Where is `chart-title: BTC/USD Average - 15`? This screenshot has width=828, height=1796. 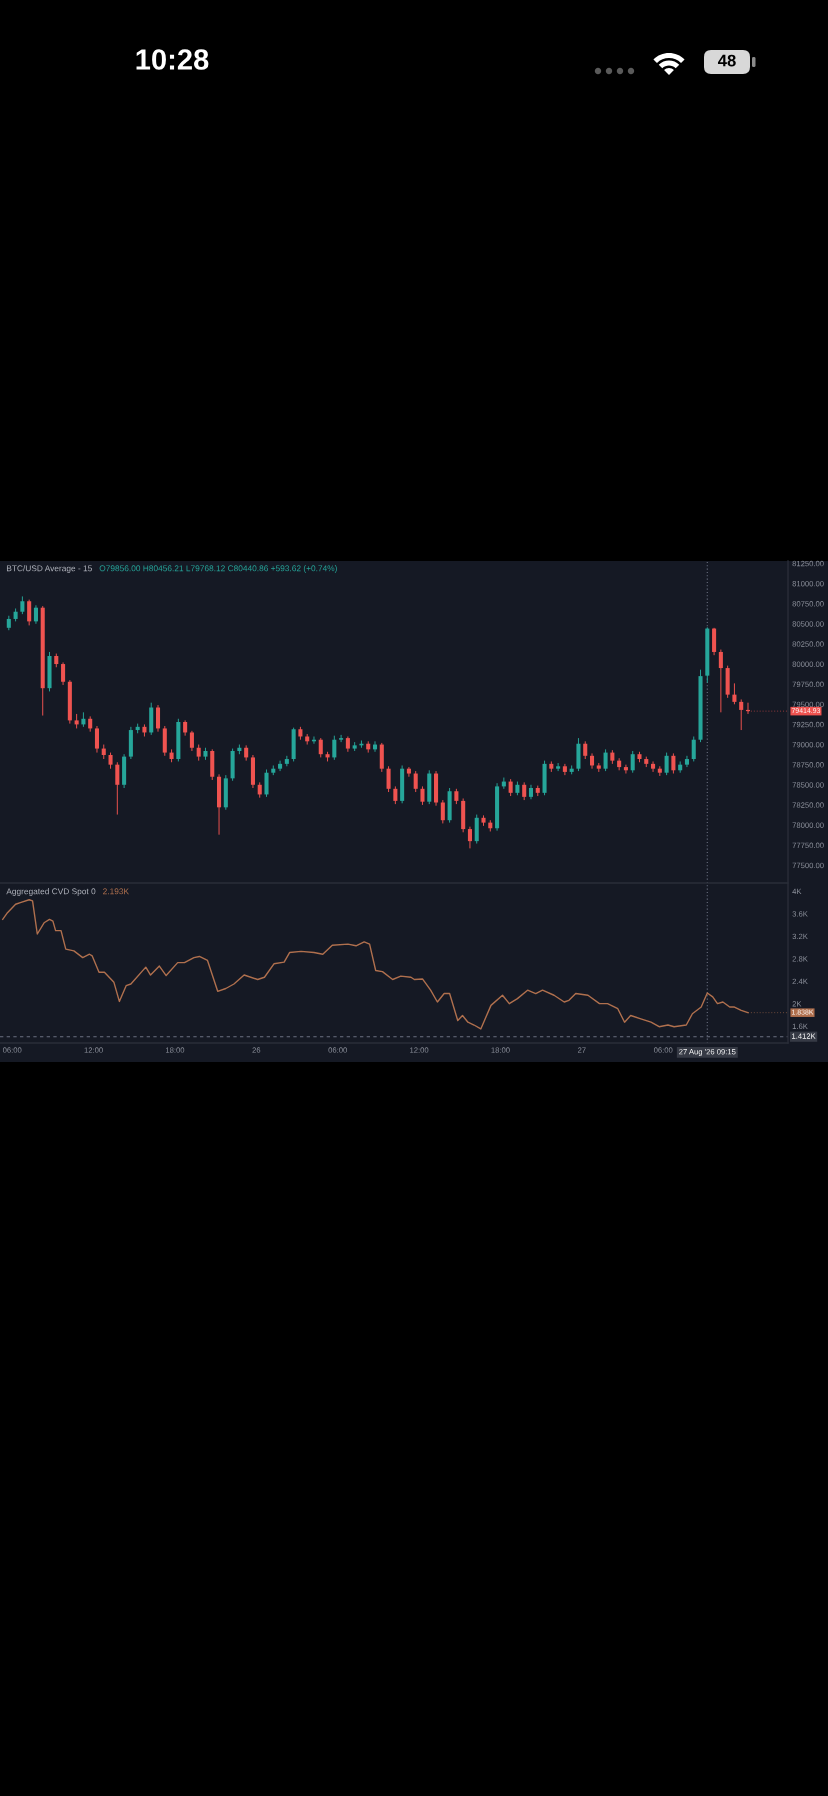
chart-title: BTC/USD Average - 15 is located at coordinates (49, 569).